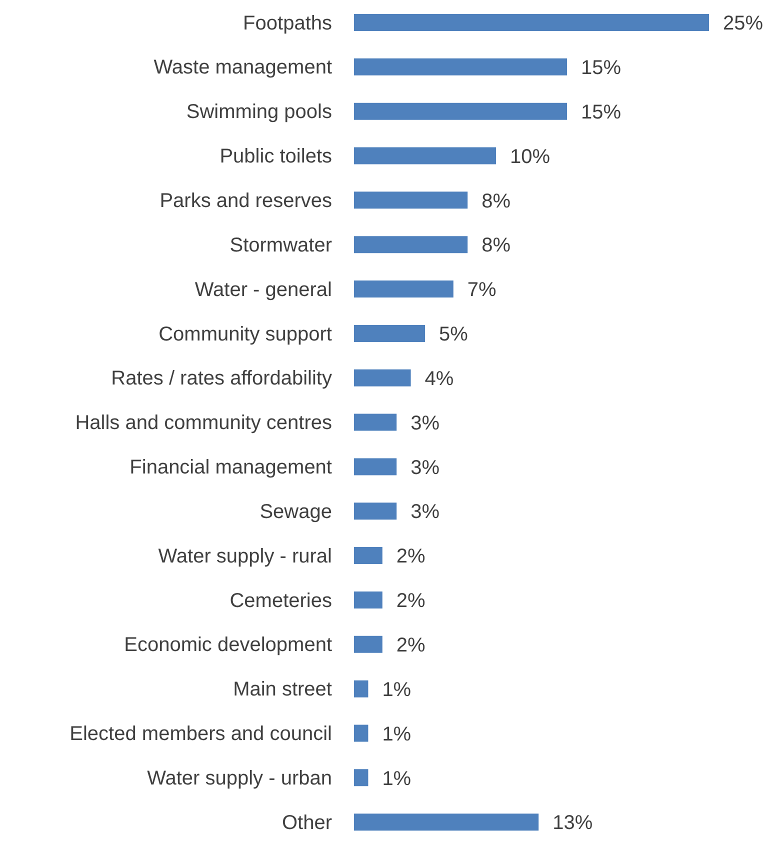 The width and height of the screenshot is (771, 844). I want to click on data-label: 5%, so click(453, 335).